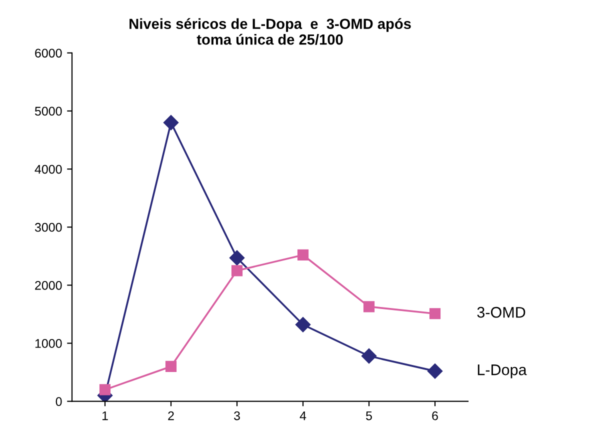 The image size is (600, 441). What do you see at coordinates (48, 169) in the screenshot?
I see `y-tick-label: 4000` at bounding box center [48, 169].